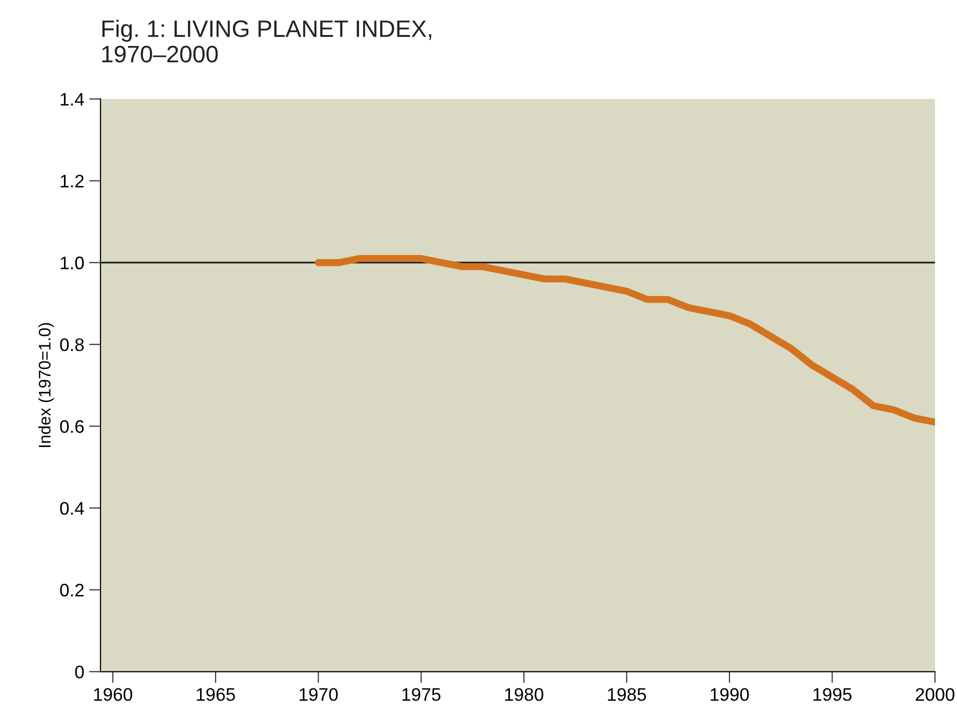 The image size is (957, 707). What do you see at coordinates (72, 263) in the screenshot?
I see `y-tick-label: 1.0` at bounding box center [72, 263].